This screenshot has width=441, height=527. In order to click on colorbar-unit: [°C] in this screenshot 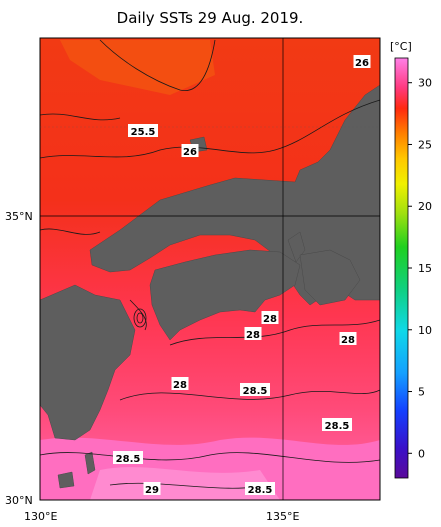, I will do `click(401, 46)`.